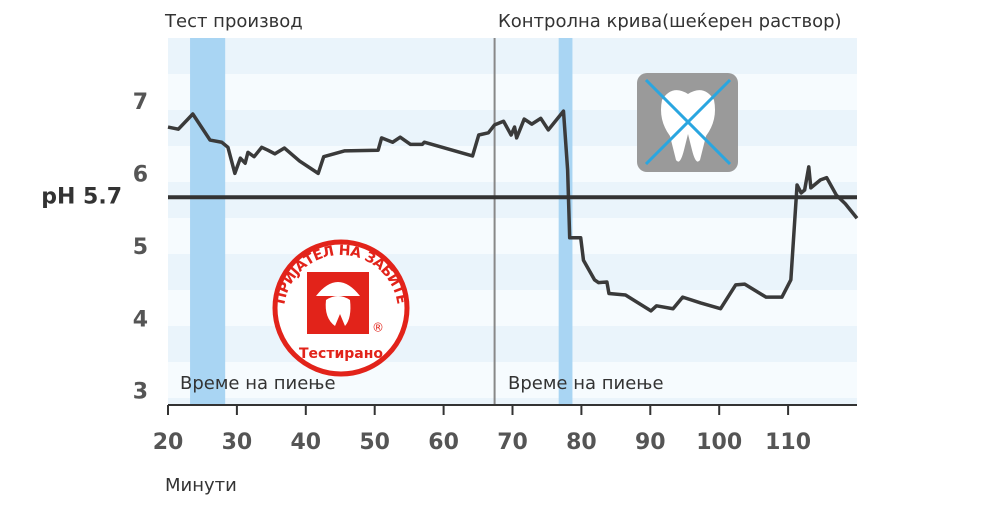 The height and width of the screenshot is (510, 990). I want to click on logo: ПРИЈАТЕЛ НА ЗАБИТЕ ® Тестирано, so click(341, 308).